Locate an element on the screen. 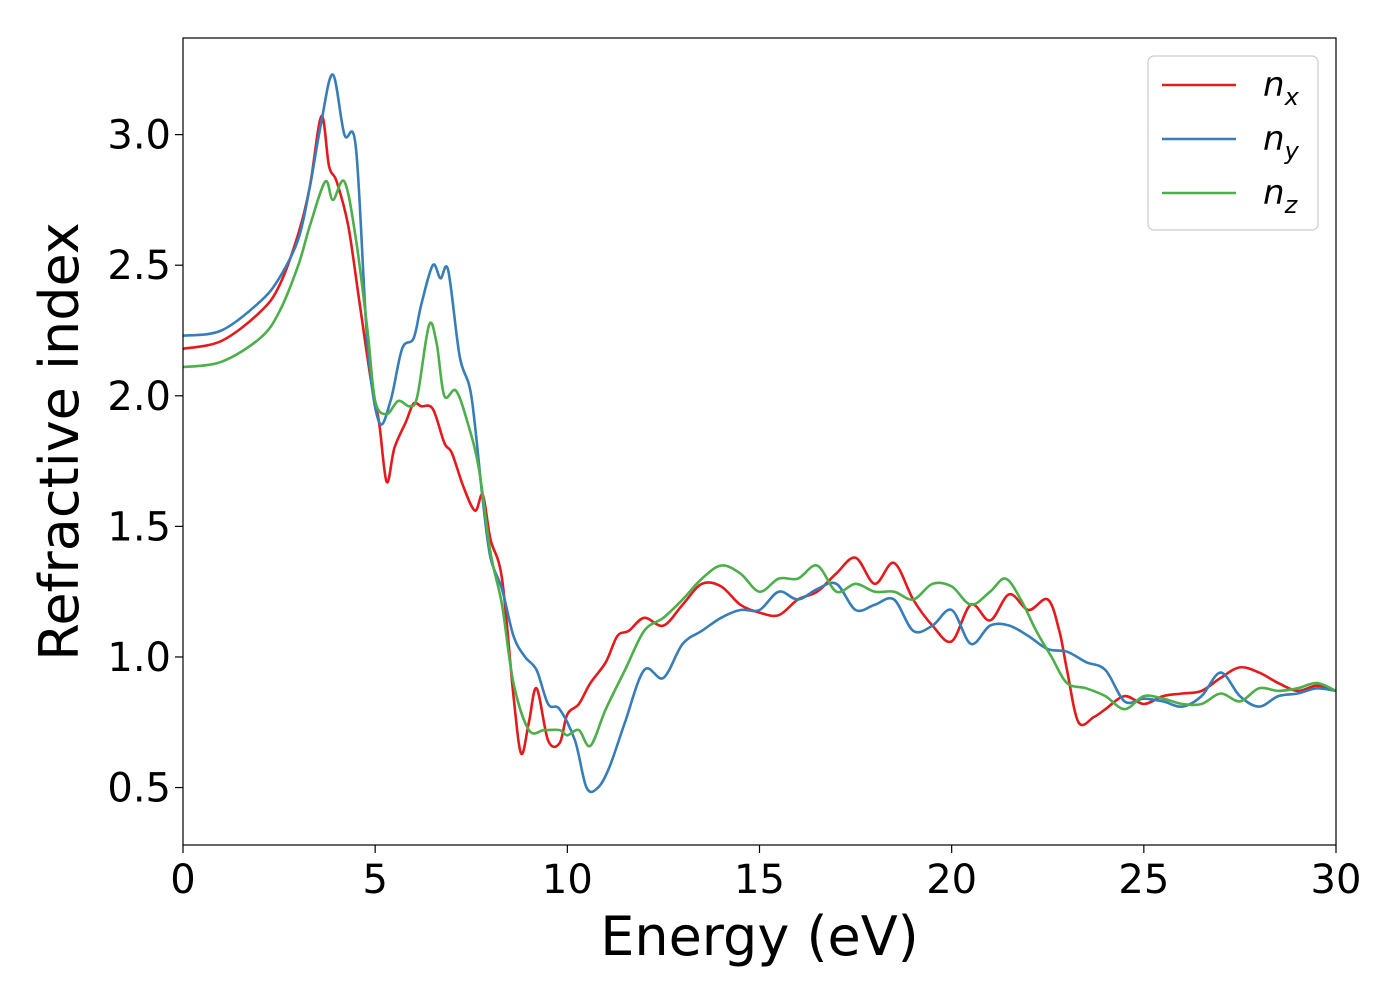 This screenshot has height=1000, width=1400. y-axis-ticks: 0.5 1.0 1.5 2.0 2.5 3.0 is located at coordinates (145, 462).